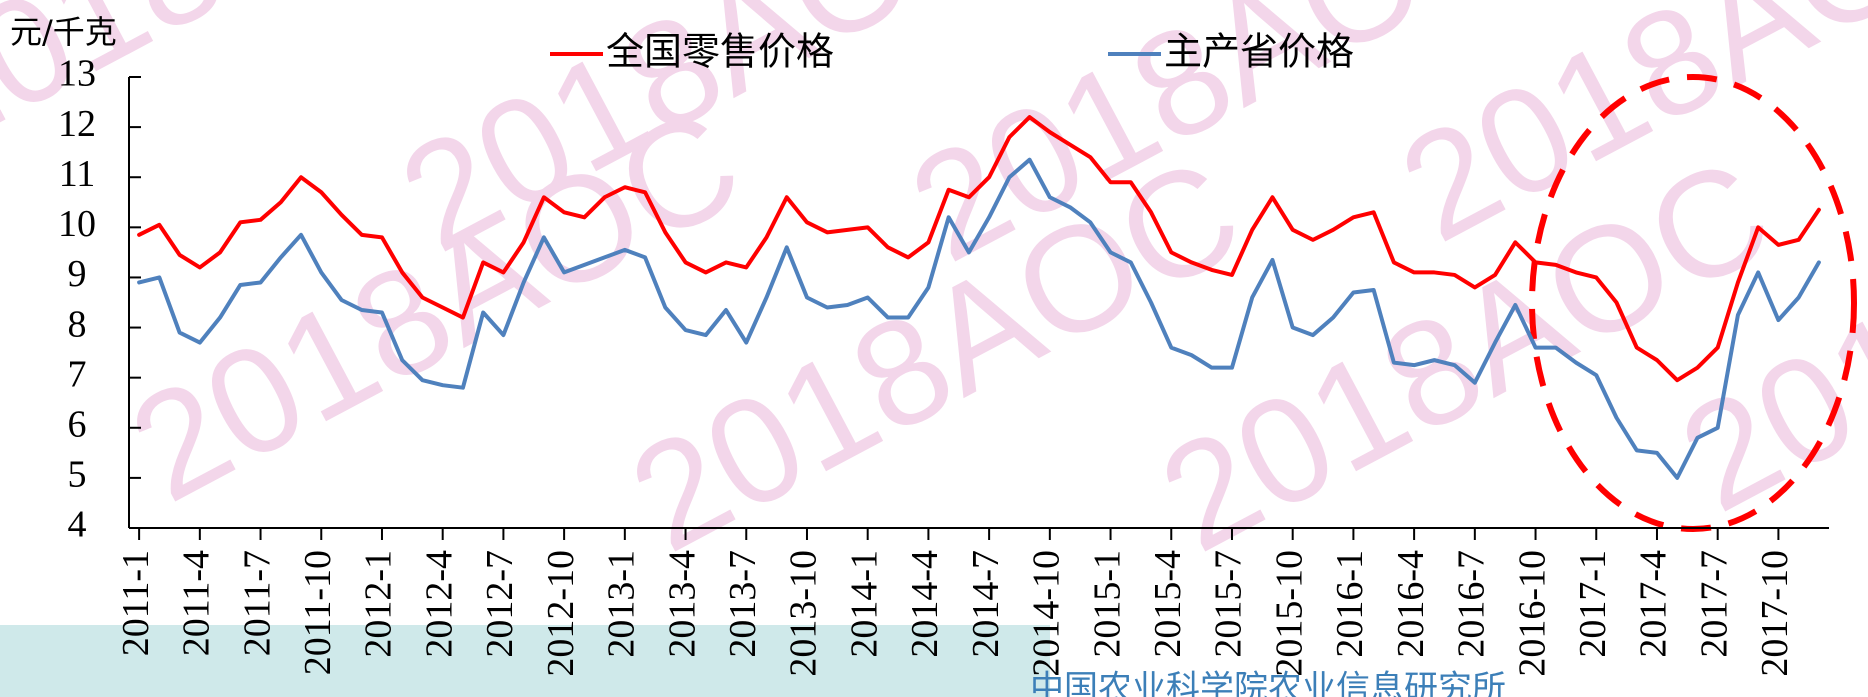  Describe the element at coordinates (77, 424) in the screenshot. I see `y-tick-label: 6` at that location.